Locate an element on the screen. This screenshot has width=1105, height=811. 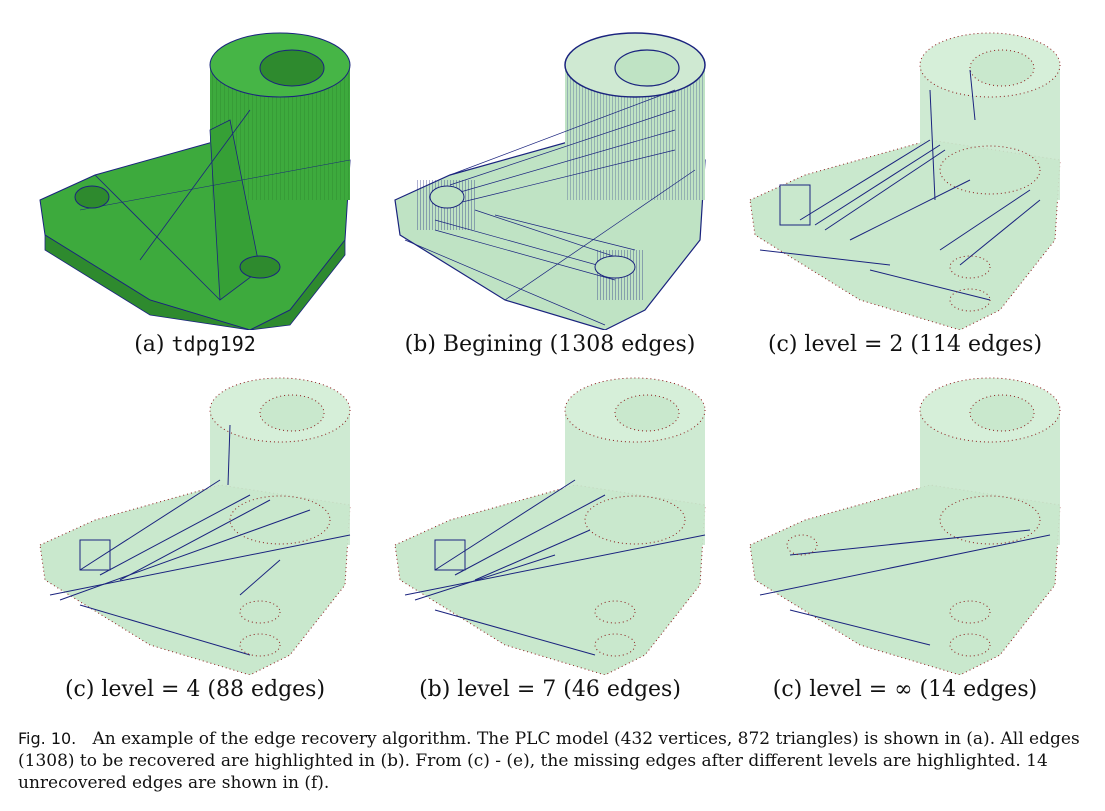
panel-b: (b) Begining (1308 edges) is located at coordinates (550, 183).